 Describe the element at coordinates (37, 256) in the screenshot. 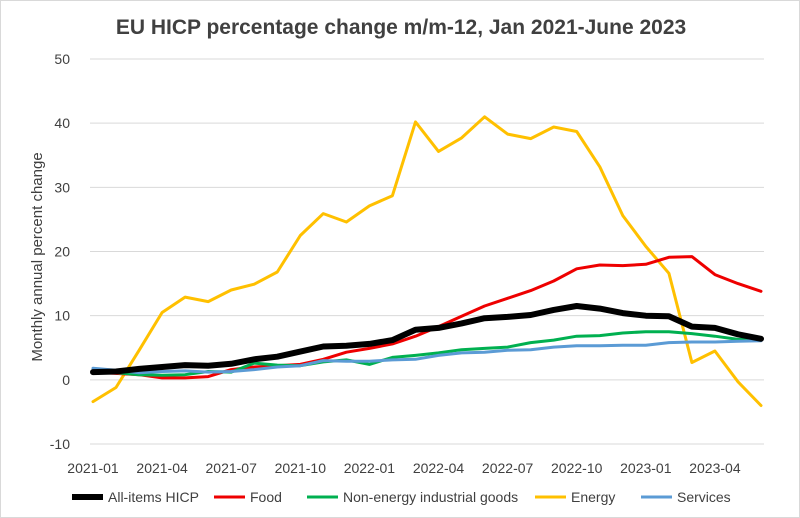

I see `y-axis-label: Monthly annual percent change` at that location.